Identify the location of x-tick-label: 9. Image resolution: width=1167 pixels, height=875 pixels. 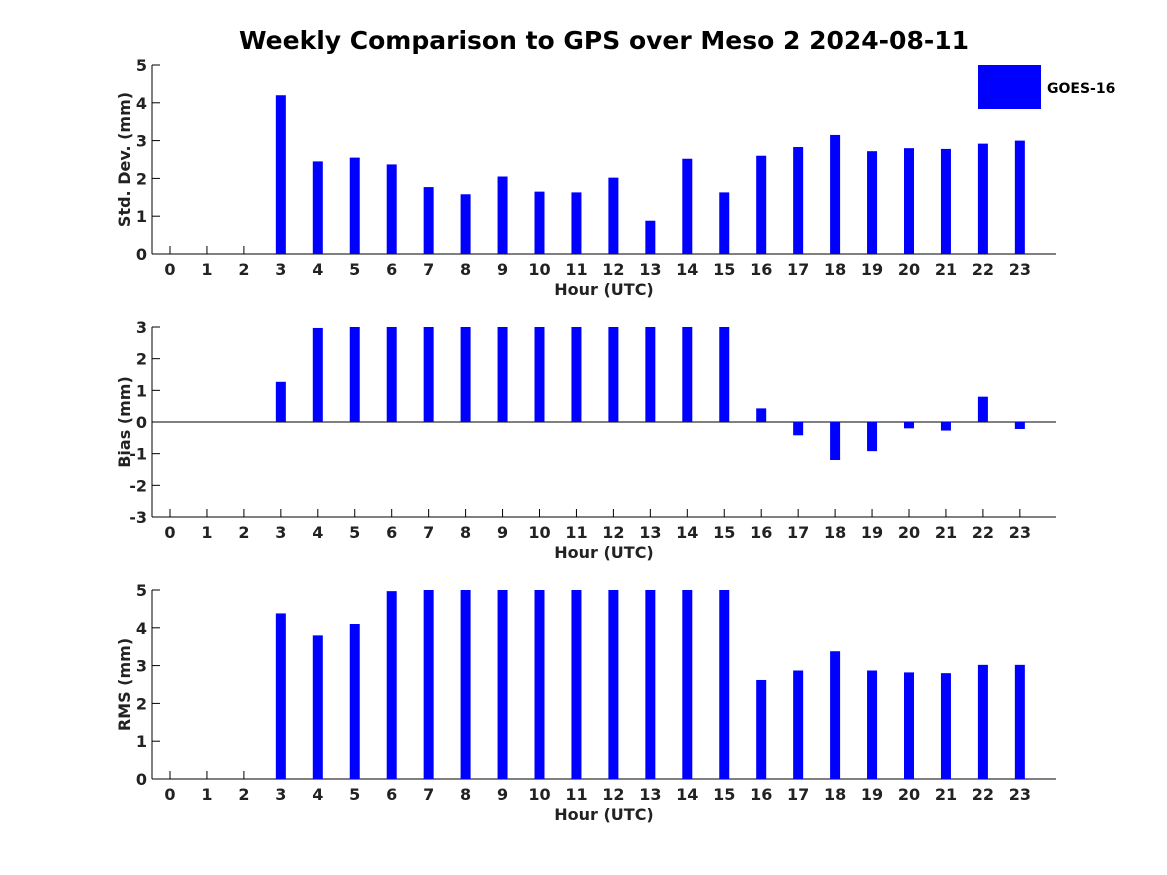
(502, 794).